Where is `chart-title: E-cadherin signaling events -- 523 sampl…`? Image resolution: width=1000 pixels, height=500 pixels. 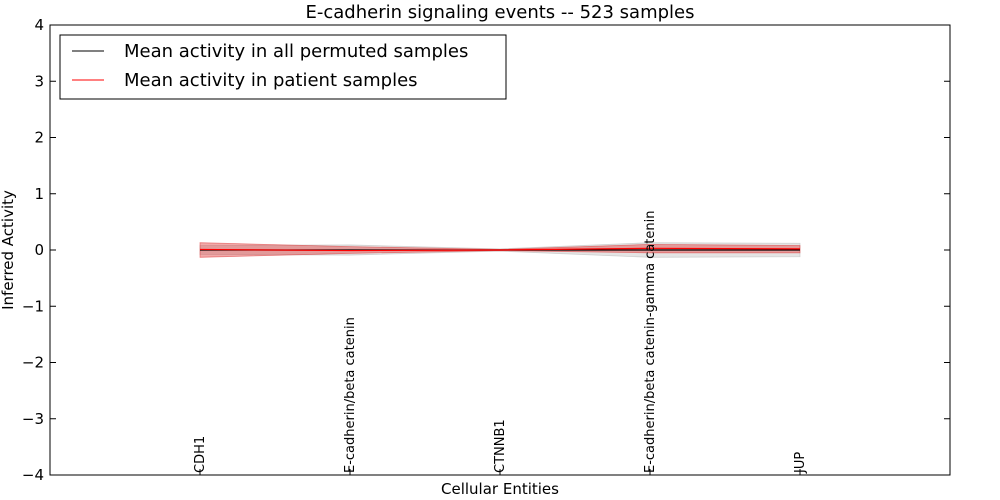 chart-title: E-cadherin signaling events -- 523 sampl… is located at coordinates (499, 12).